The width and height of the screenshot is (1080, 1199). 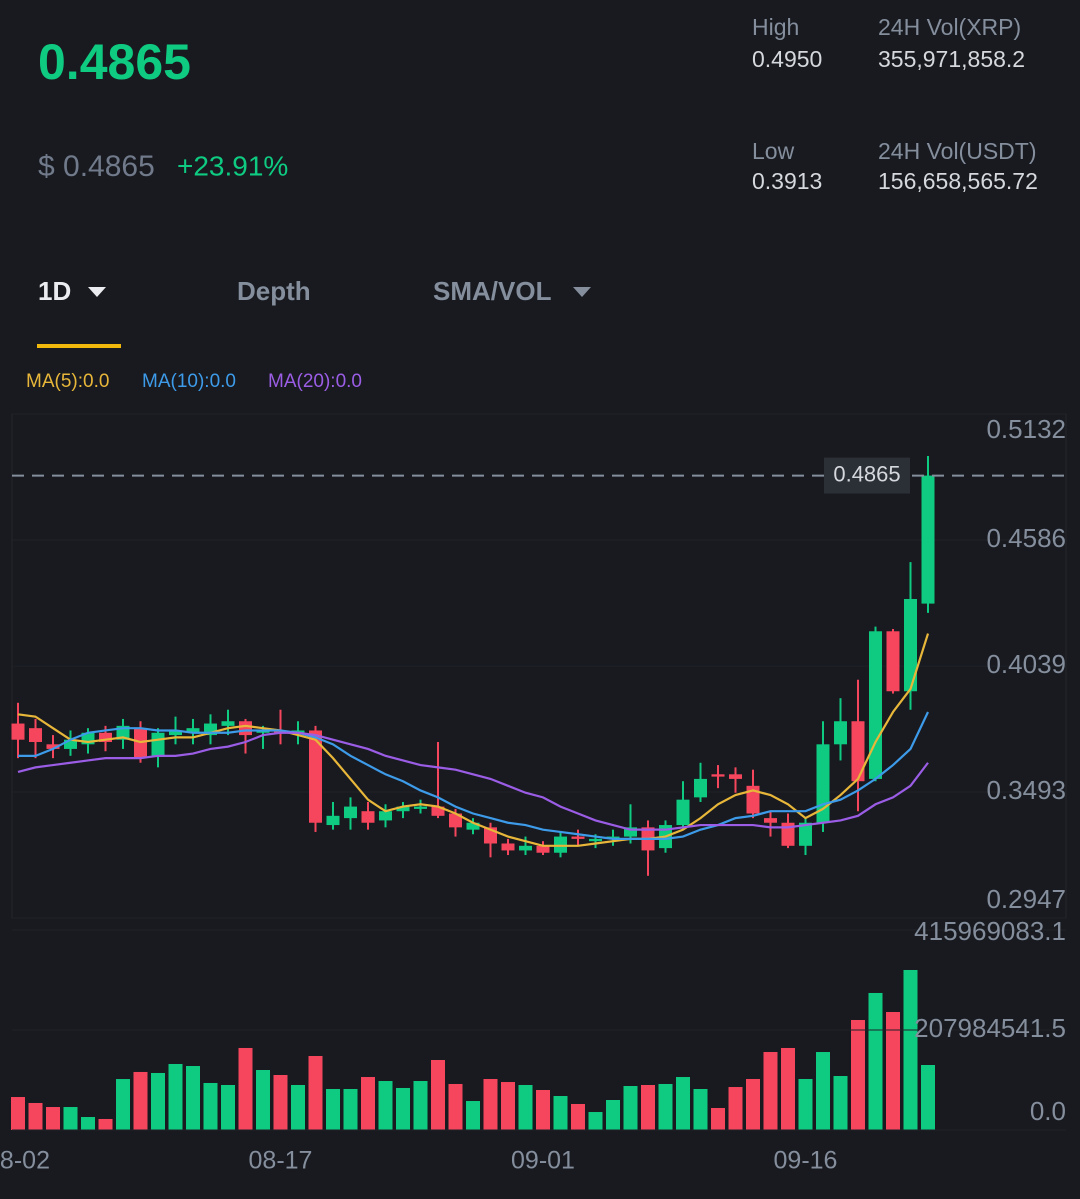 I want to click on tab-indicator: SMA/VOL, so click(x=492, y=291).